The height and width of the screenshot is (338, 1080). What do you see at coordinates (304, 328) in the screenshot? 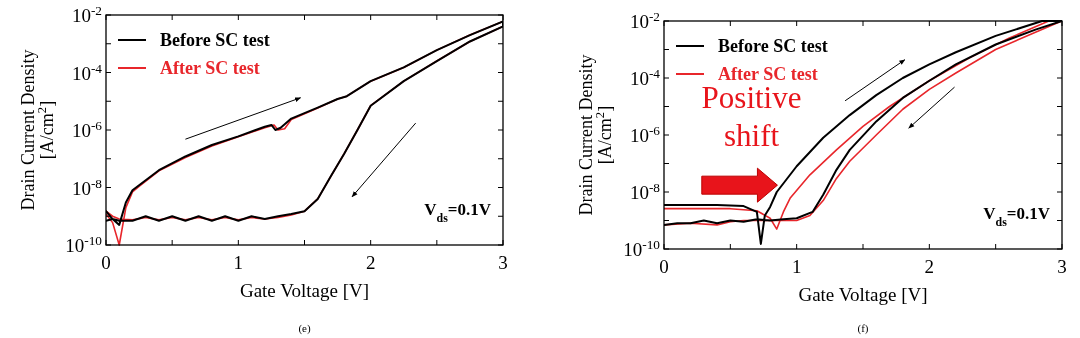
I see `text: (e)` at bounding box center [304, 328].